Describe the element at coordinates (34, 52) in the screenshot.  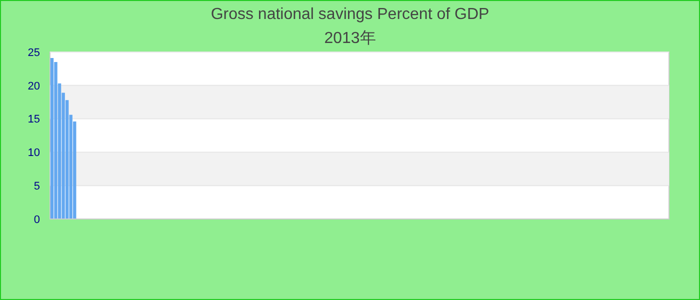
I see `y-tick-label: 25` at that location.